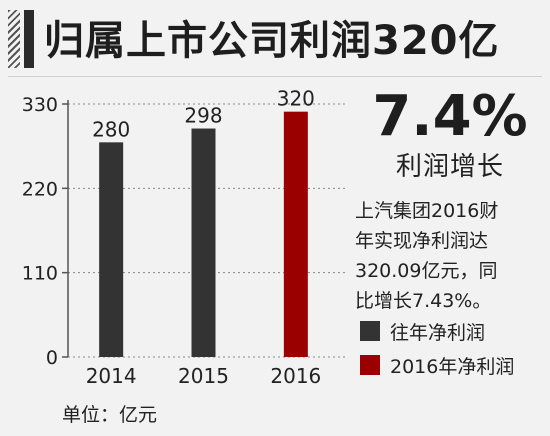  I want to click on x-tick-label-2014: 2014, so click(111, 376).